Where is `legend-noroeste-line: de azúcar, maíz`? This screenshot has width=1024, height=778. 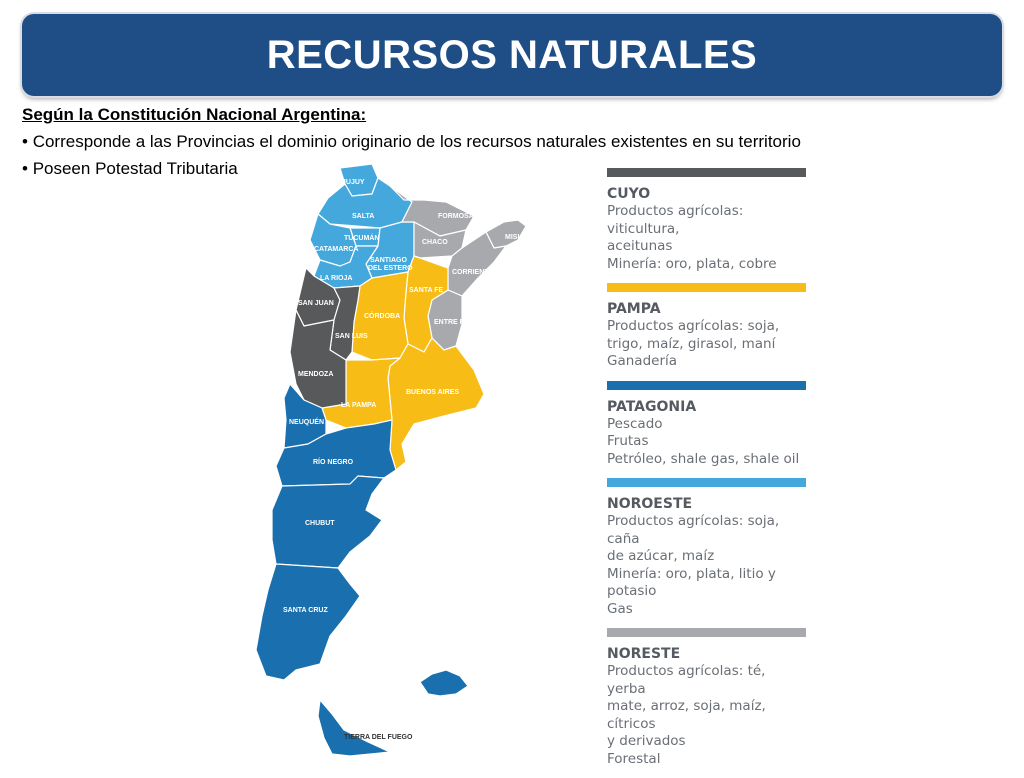
legend-noroeste-line: de azúcar, maíz is located at coordinates (661, 556).